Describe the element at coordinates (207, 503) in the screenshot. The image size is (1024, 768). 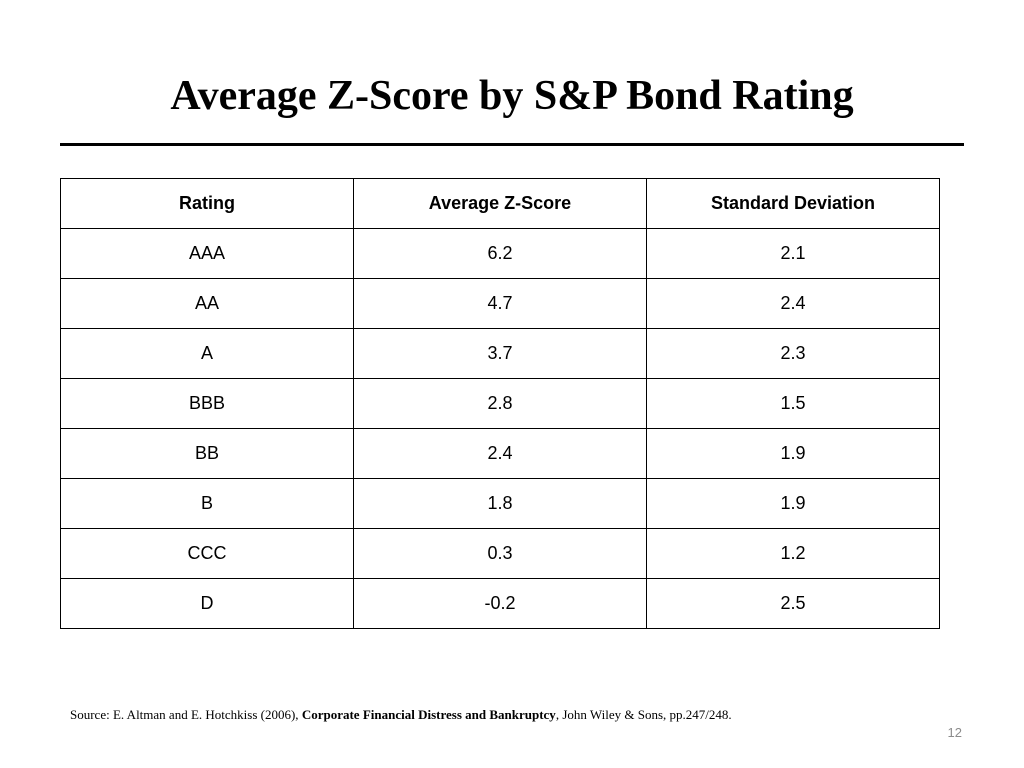
I see `rating-cell: B` at that location.